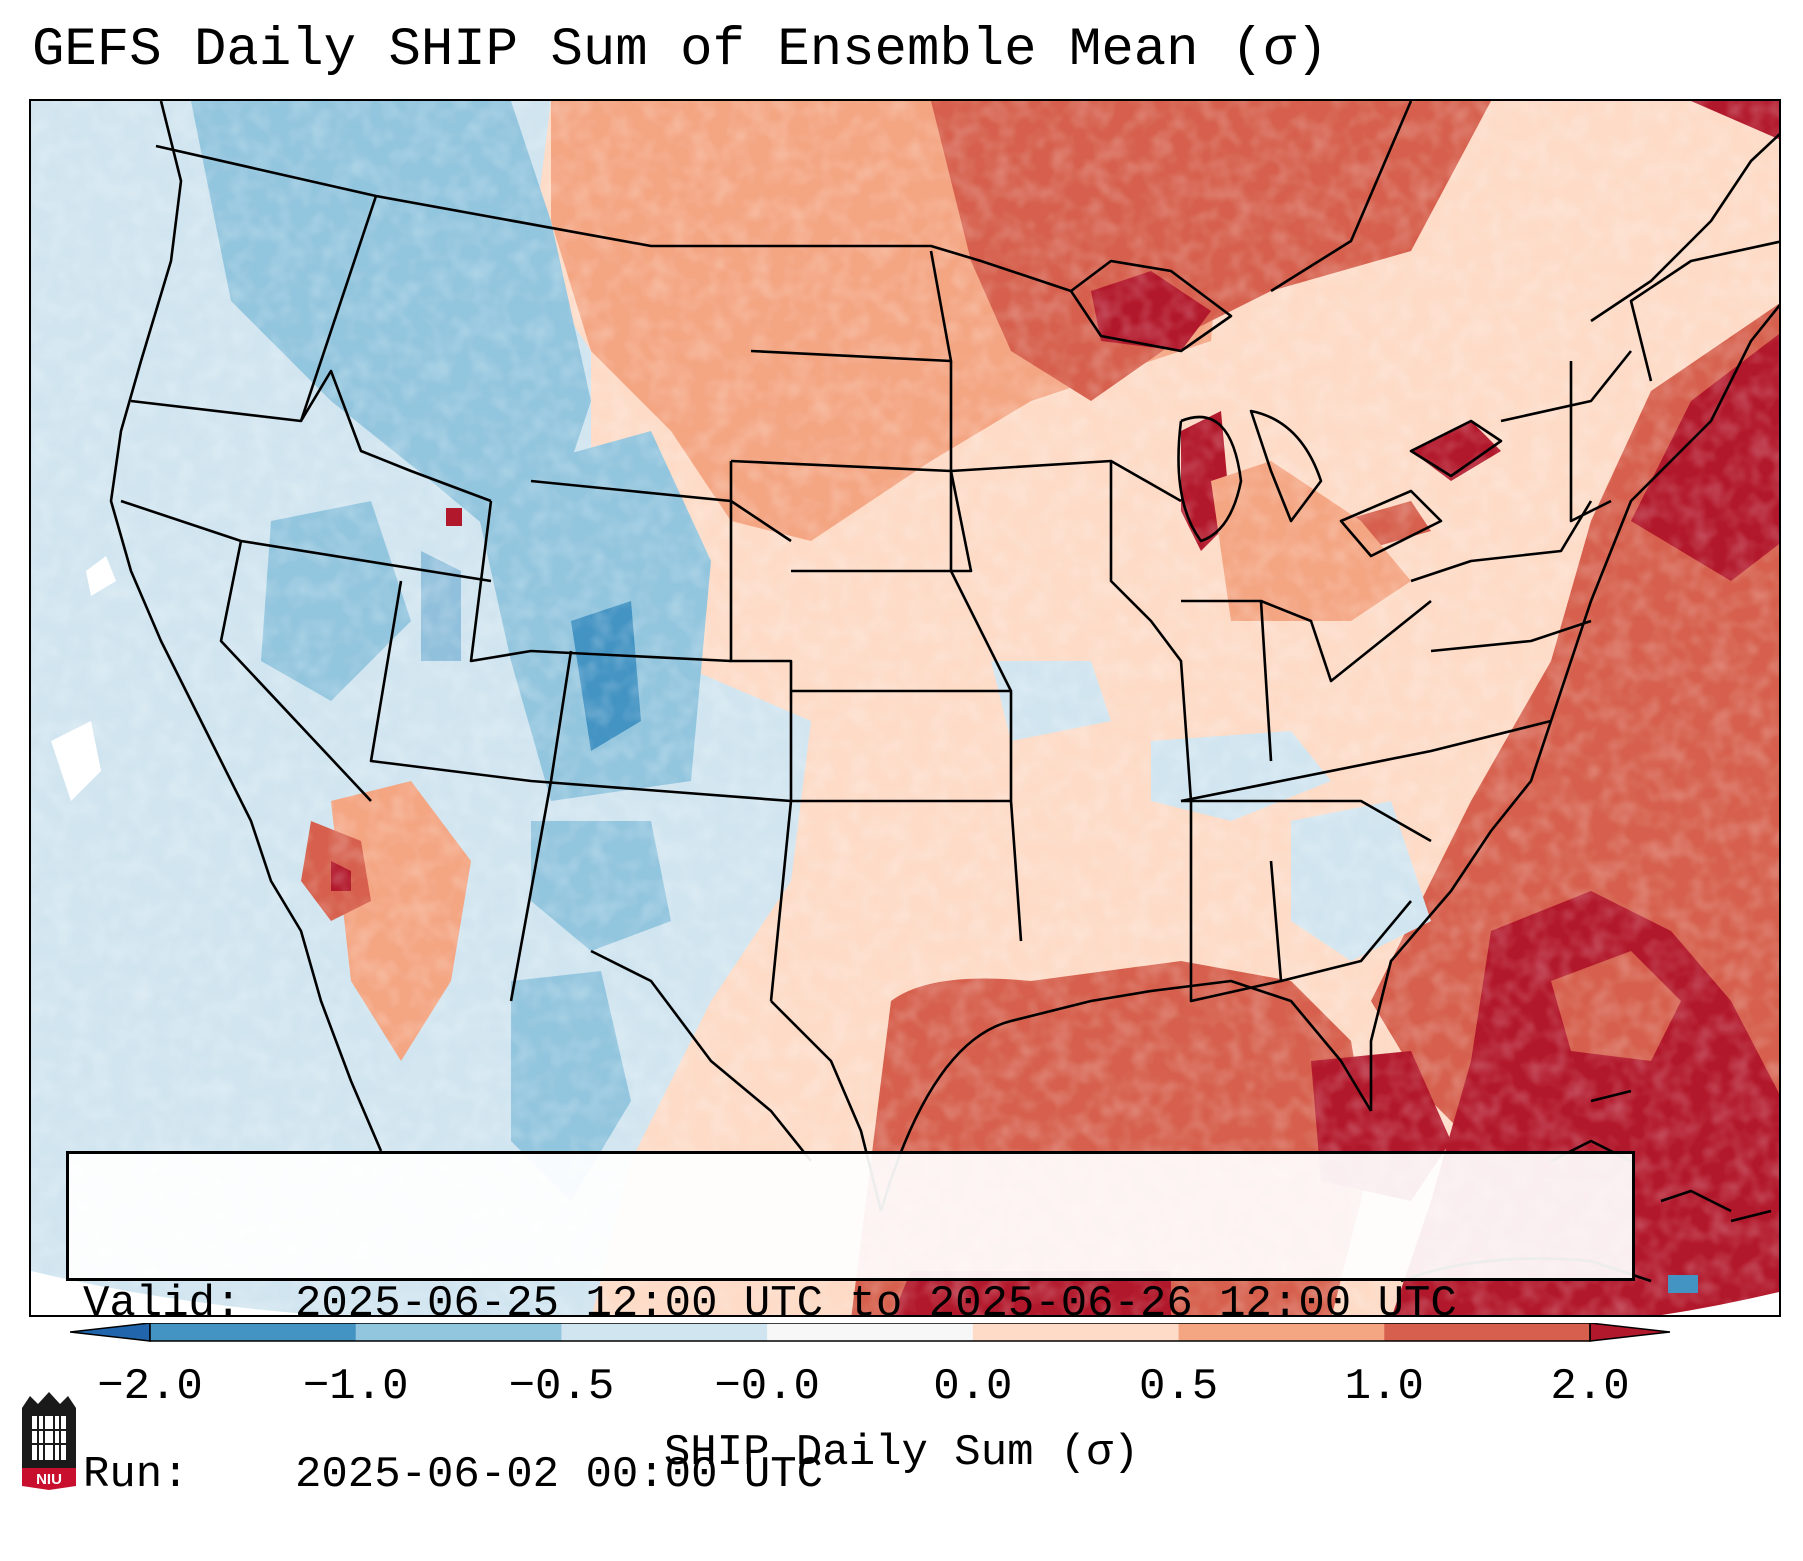 The height and width of the screenshot is (1561, 1803). I want to click on colorbar-label: SHIP Daily Sum (σ), so click(901, 1453).